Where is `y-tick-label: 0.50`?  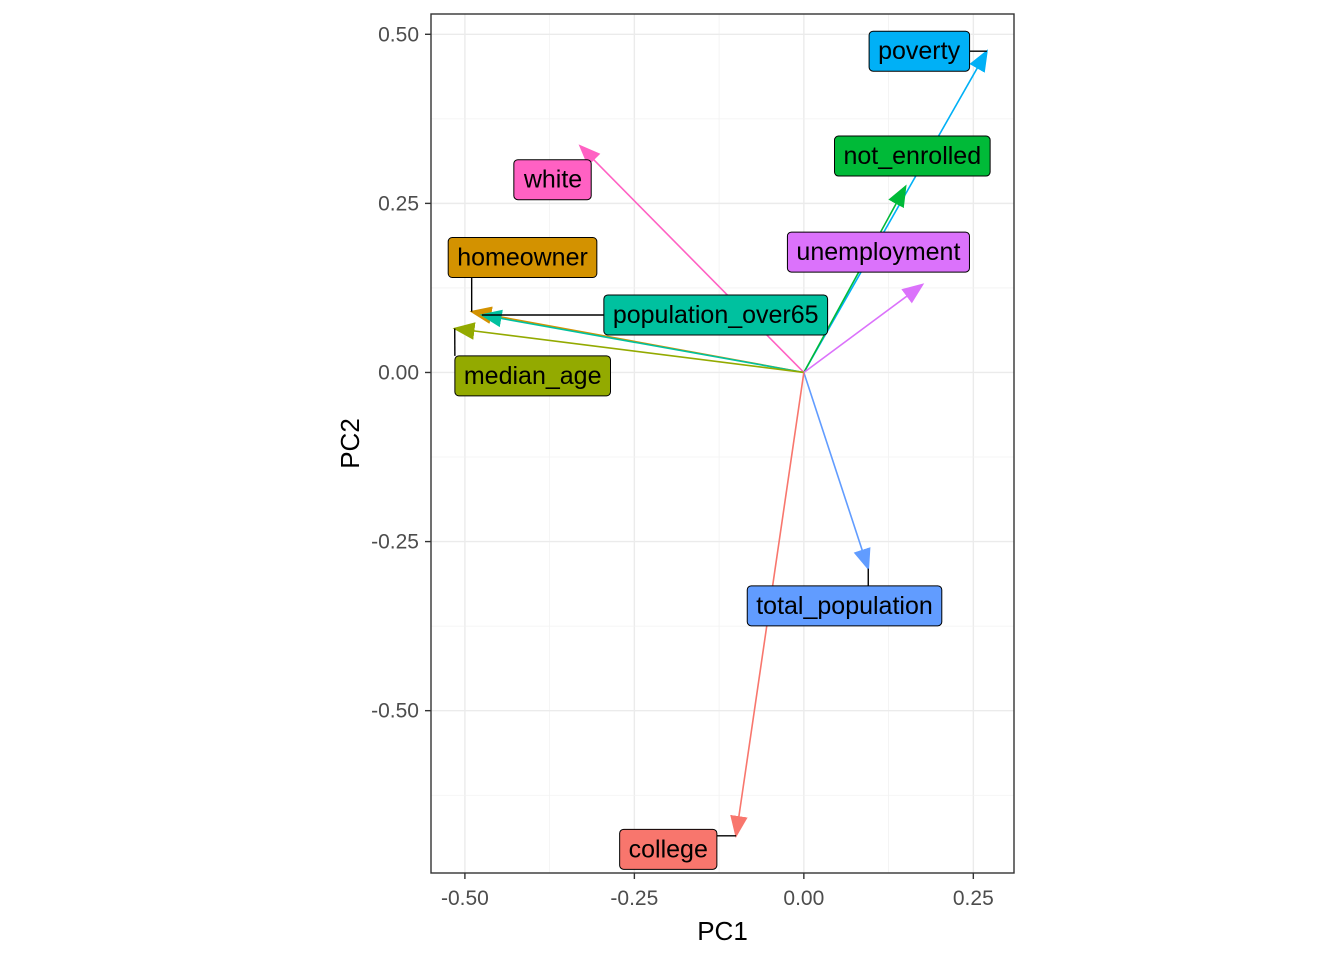 y-tick-label: 0.50 is located at coordinates (398, 34).